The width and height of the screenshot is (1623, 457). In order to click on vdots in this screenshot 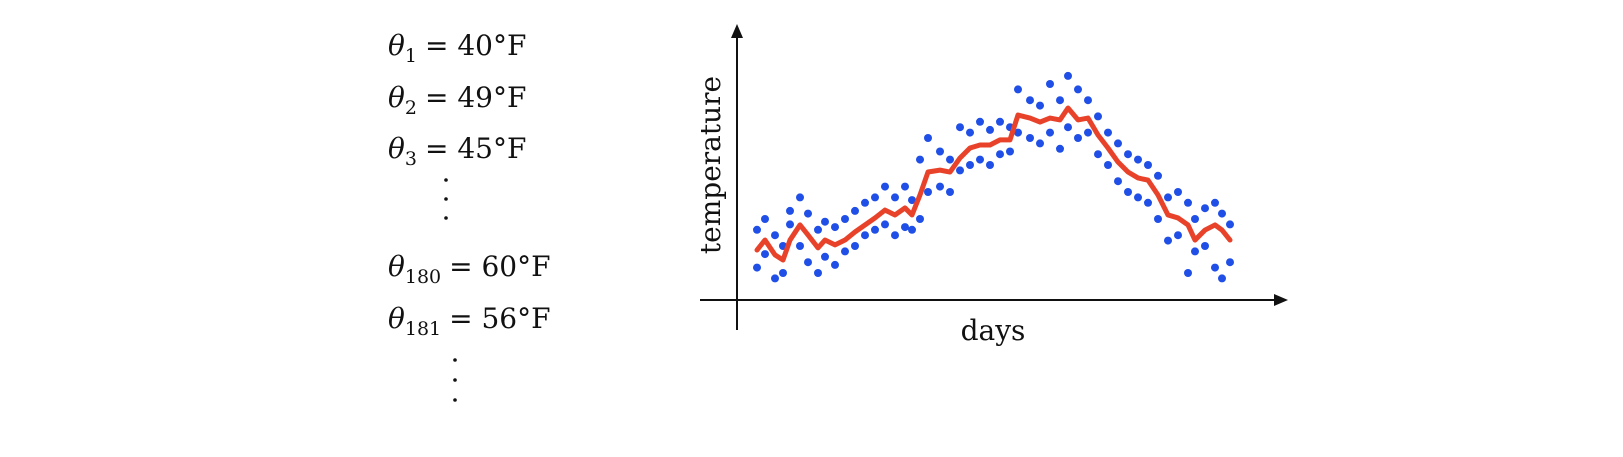, I will do `click(450, 290)`.